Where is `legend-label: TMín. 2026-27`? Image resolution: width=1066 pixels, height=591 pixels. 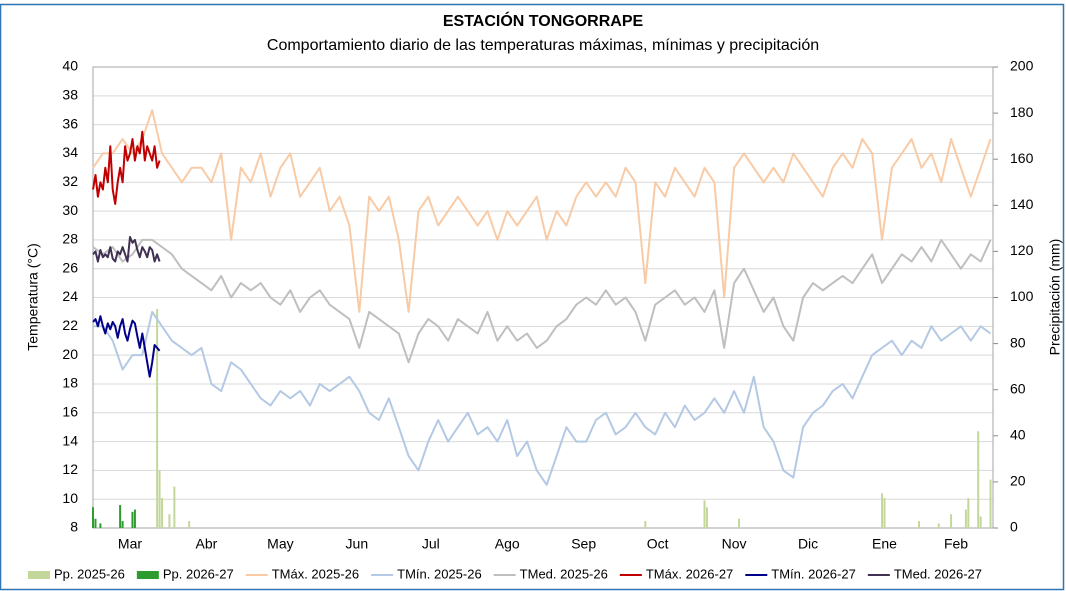 legend-label: TMín. 2026-27 is located at coordinates (813, 573).